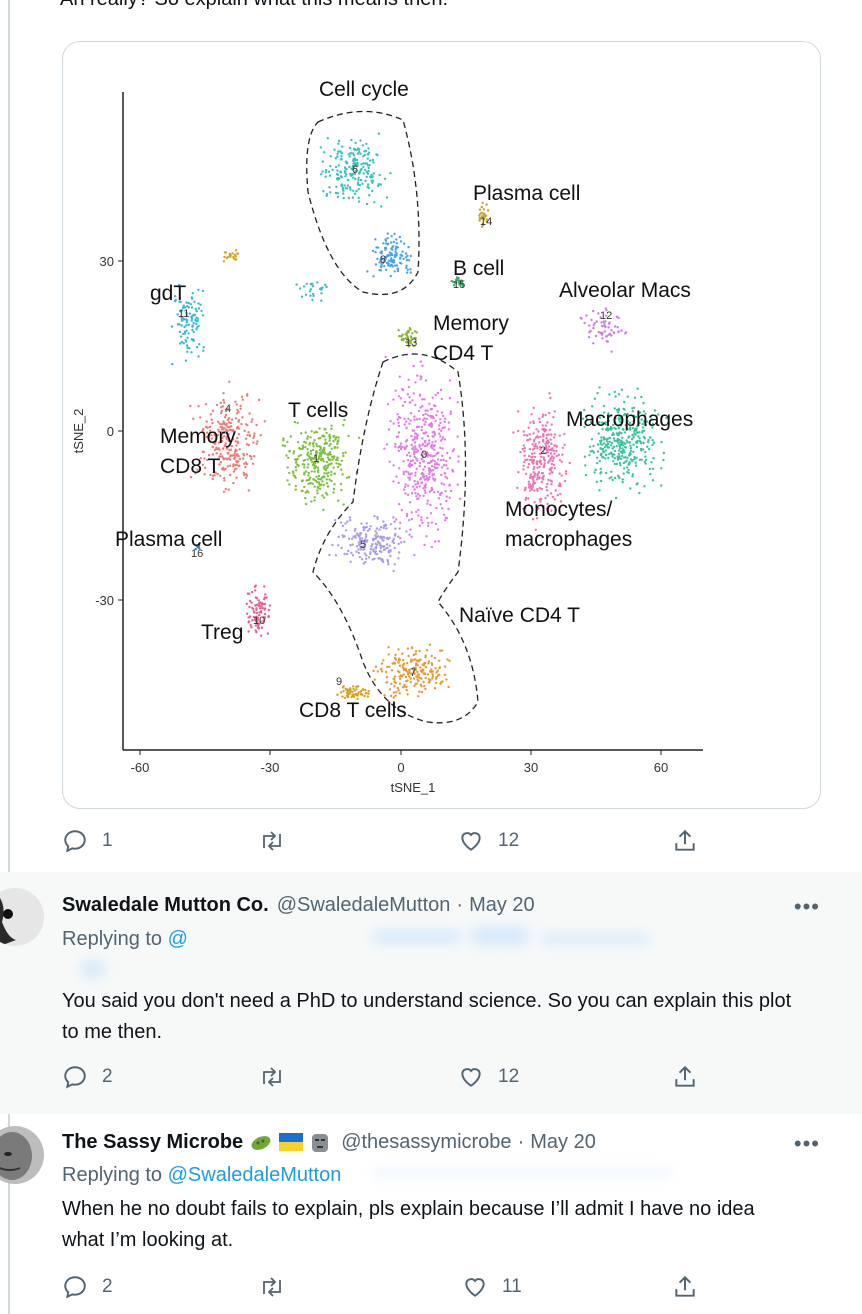 Image resolution: width=862 pixels, height=1314 pixels. I want to click on mention-link: @SwaledaleMutton, so click(254, 1175).